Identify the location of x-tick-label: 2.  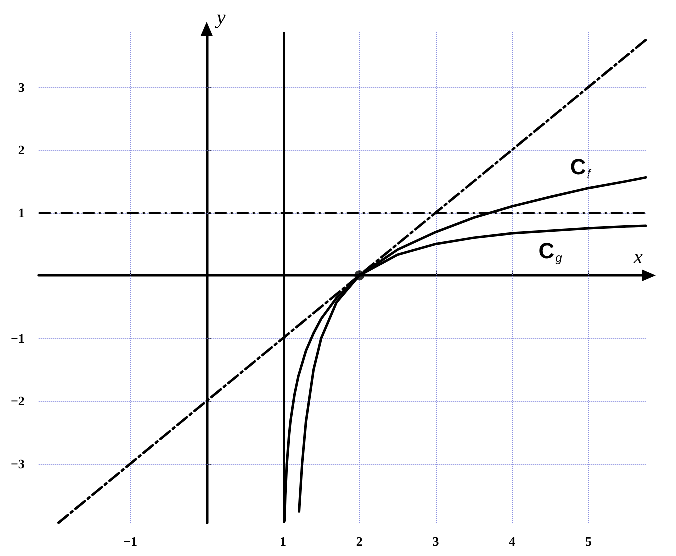
(359, 541).